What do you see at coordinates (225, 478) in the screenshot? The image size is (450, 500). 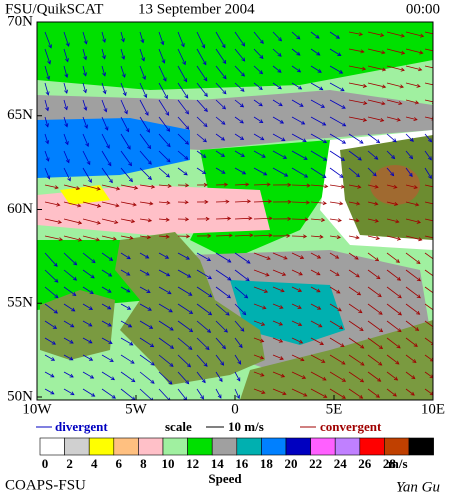 I see `colorbar-title: Speed` at bounding box center [225, 478].